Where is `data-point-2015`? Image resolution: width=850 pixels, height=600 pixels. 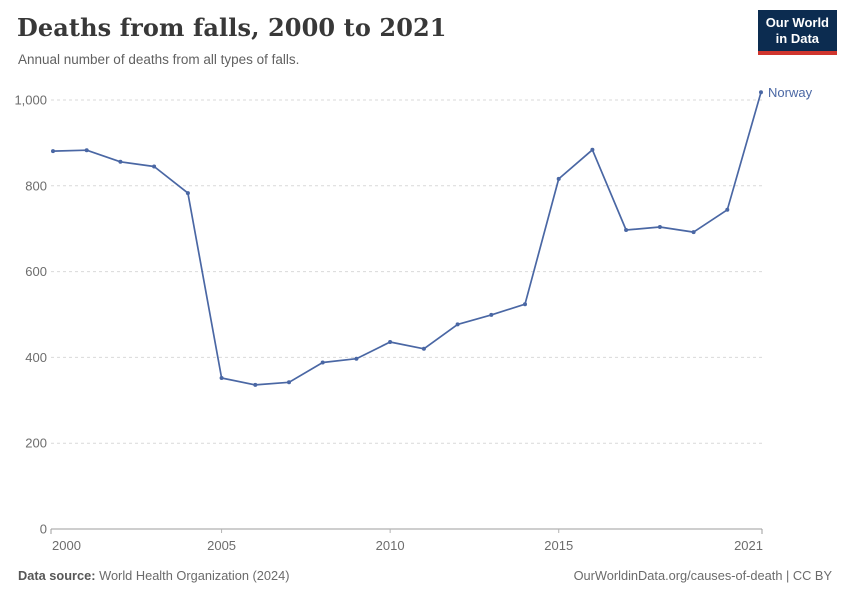 data-point-2015 is located at coordinates (558, 178).